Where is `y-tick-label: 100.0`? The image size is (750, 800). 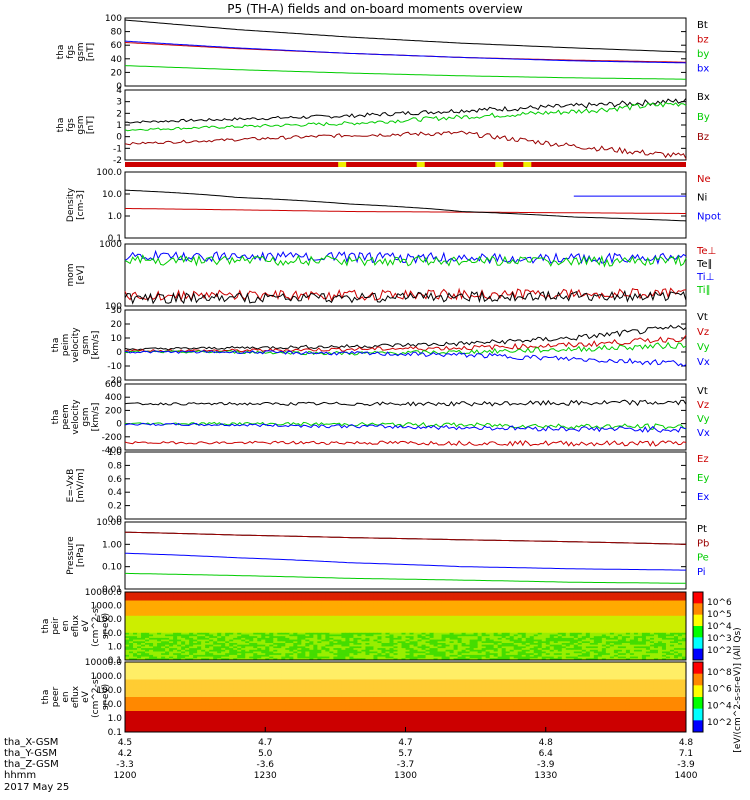 y-tick-label: 100.0 is located at coordinates (109, 173).